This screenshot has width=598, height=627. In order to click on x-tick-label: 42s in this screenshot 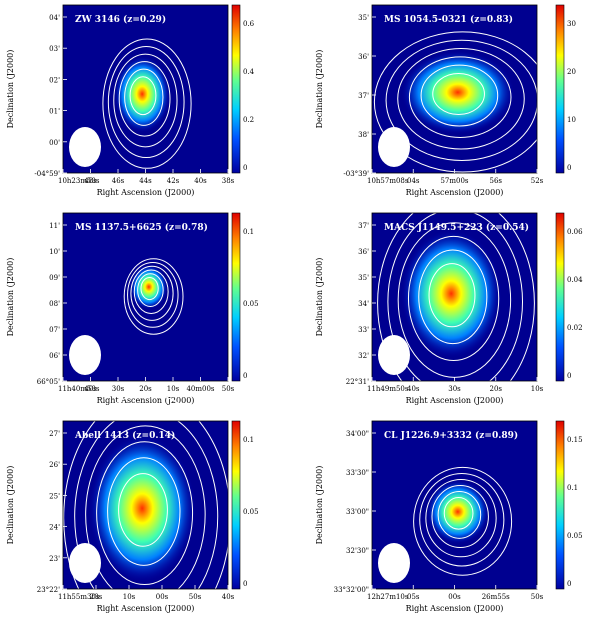, I will do `click(173, 181)`.